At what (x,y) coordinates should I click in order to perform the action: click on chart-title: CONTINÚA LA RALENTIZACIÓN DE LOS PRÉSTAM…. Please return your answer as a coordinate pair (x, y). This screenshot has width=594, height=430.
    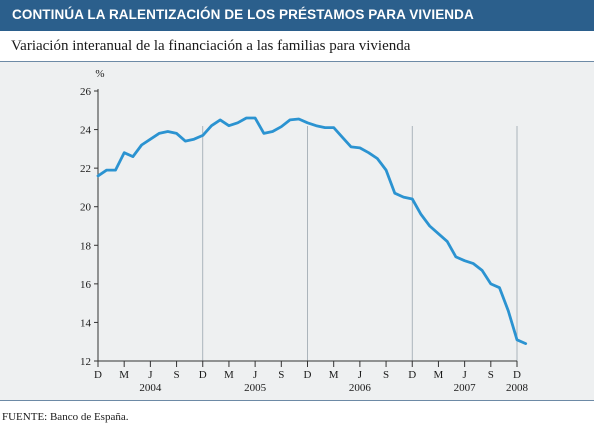
    Looking at the image, I should click on (243, 14).